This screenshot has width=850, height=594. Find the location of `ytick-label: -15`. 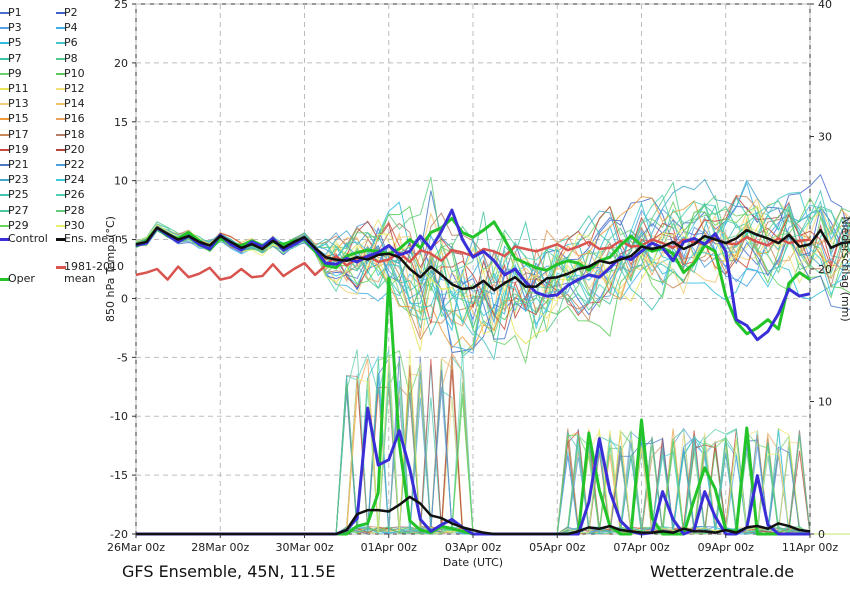

ytick-label: -15 is located at coordinates (119, 475).